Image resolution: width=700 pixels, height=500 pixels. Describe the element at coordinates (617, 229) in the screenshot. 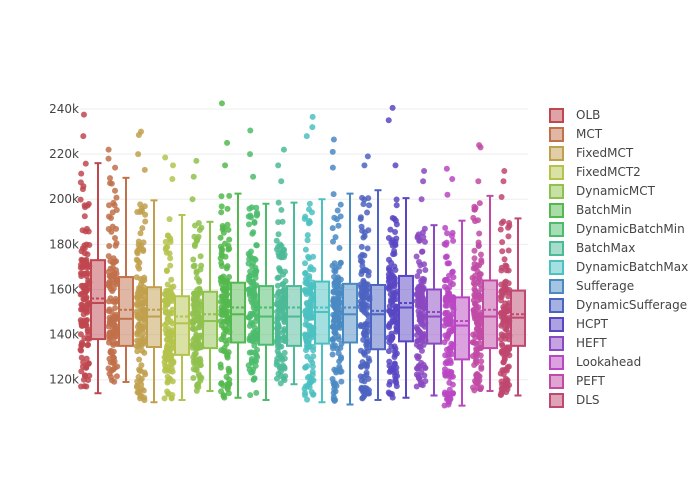

I see `legend-item-dynamicbatchmin: DynamicBatchMin` at that location.